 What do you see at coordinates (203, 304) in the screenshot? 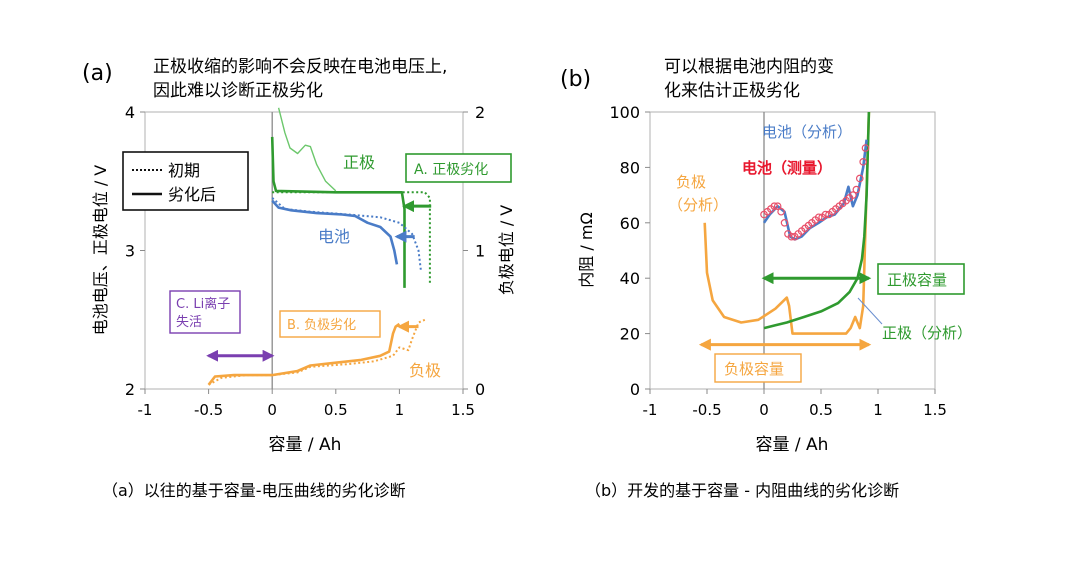
I see `box-c-label-line1: C. Li离子` at bounding box center [203, 304].